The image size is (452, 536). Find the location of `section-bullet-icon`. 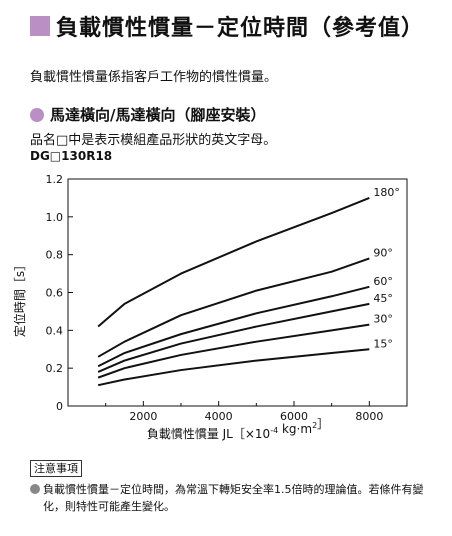

section-bullet-icon is located at coordinates (37, 114).